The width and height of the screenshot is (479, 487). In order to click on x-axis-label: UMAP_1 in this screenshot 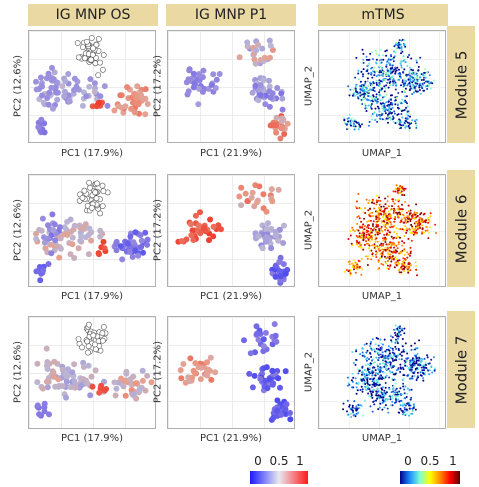, I will do `click(382, 296)`.